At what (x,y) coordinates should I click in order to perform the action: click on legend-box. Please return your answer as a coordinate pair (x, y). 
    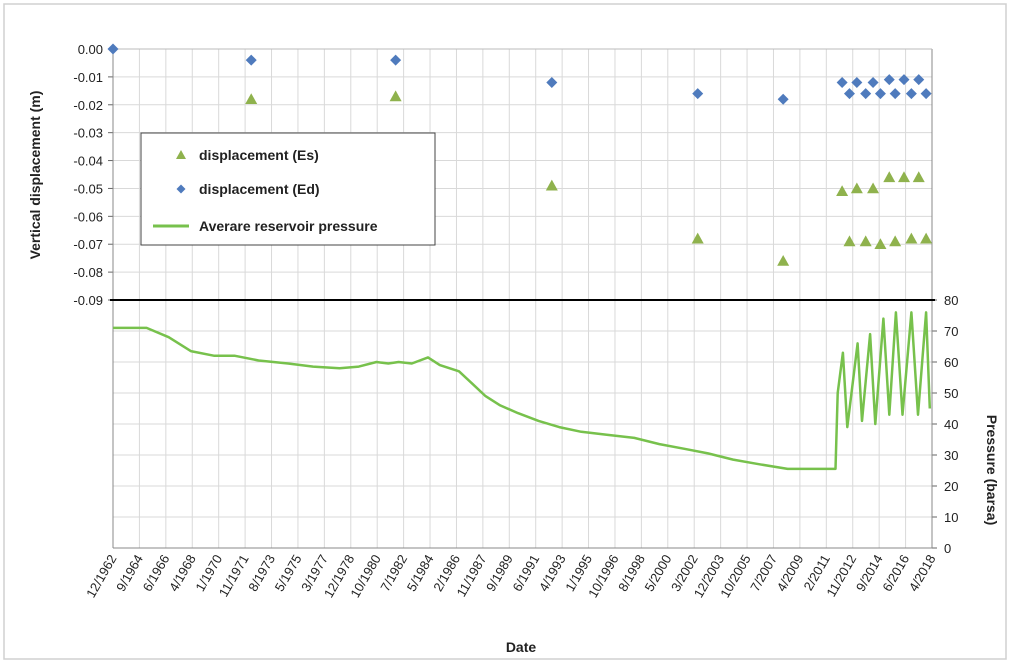
    Looking at the image, I should click on (288, 189).